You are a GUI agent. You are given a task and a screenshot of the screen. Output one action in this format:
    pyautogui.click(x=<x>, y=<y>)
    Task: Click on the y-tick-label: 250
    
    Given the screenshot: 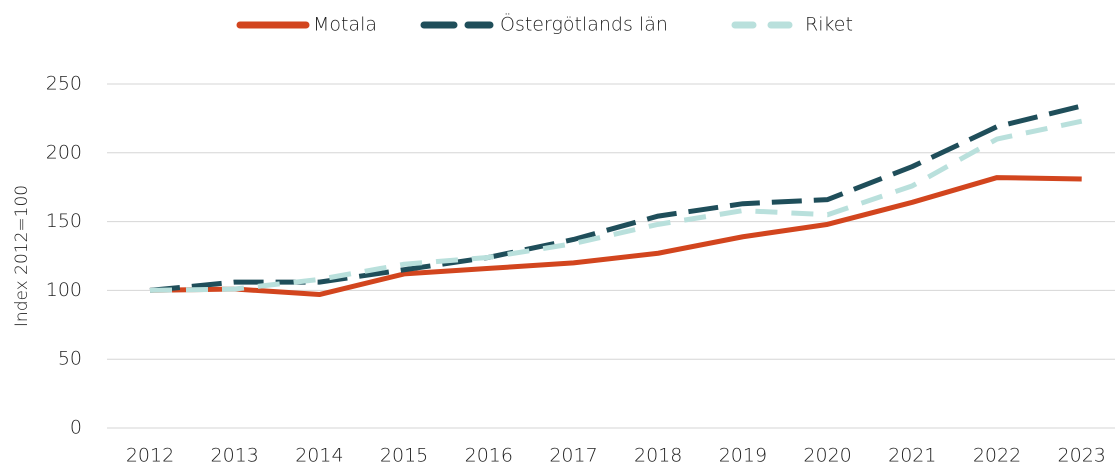 What is the action you would take?
    pyautogui.click(x=64, y=84)
    